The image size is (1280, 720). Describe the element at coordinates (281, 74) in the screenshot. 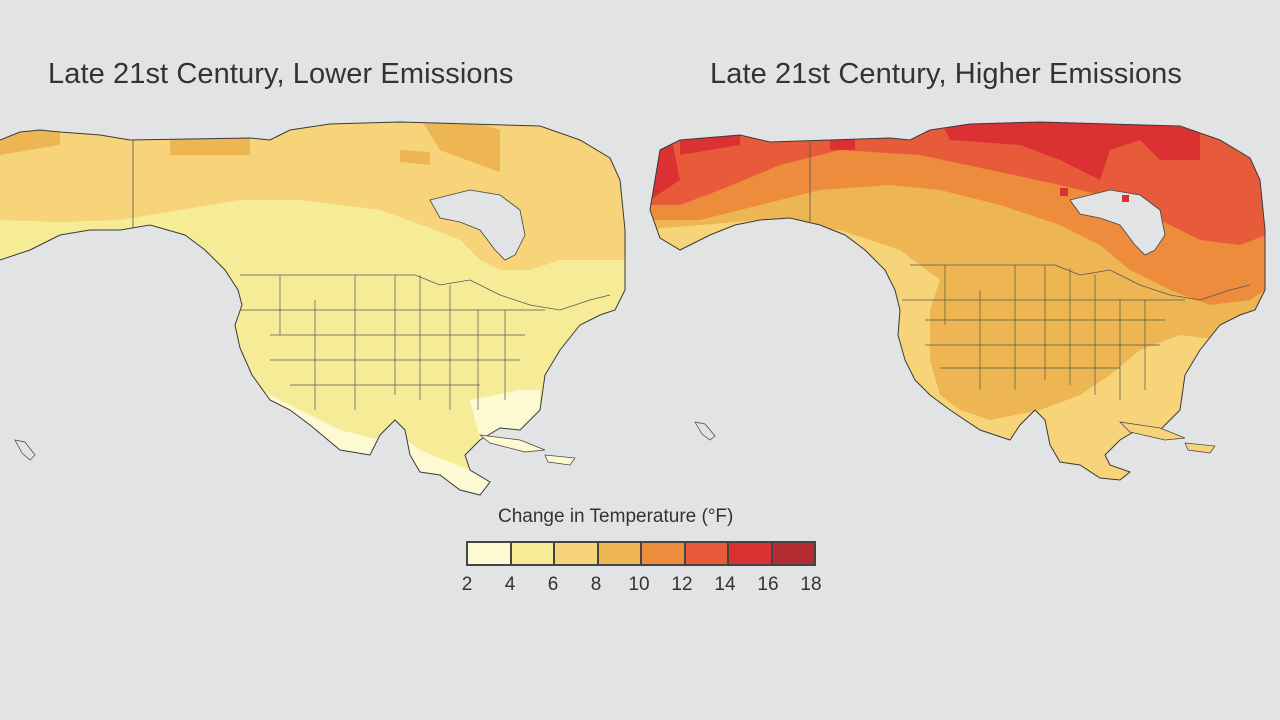

I see `panel-title-lower-emissions: Late 21st Century, Lower Emissions` at that location.